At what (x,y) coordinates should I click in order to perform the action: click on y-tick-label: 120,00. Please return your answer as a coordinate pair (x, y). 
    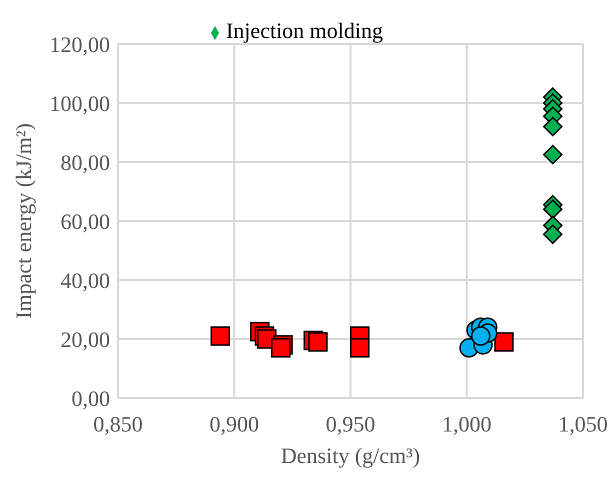
    Looking at the image, I should click on (80, 44).